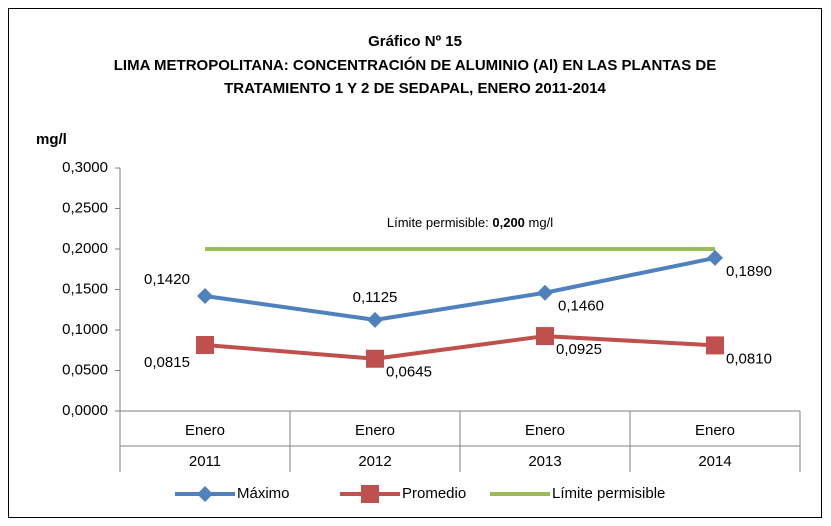  What do you see at coordinates (409, 372) in the screenshot?
I see `data-label: 0,0645` at bounding box center [409, 372].